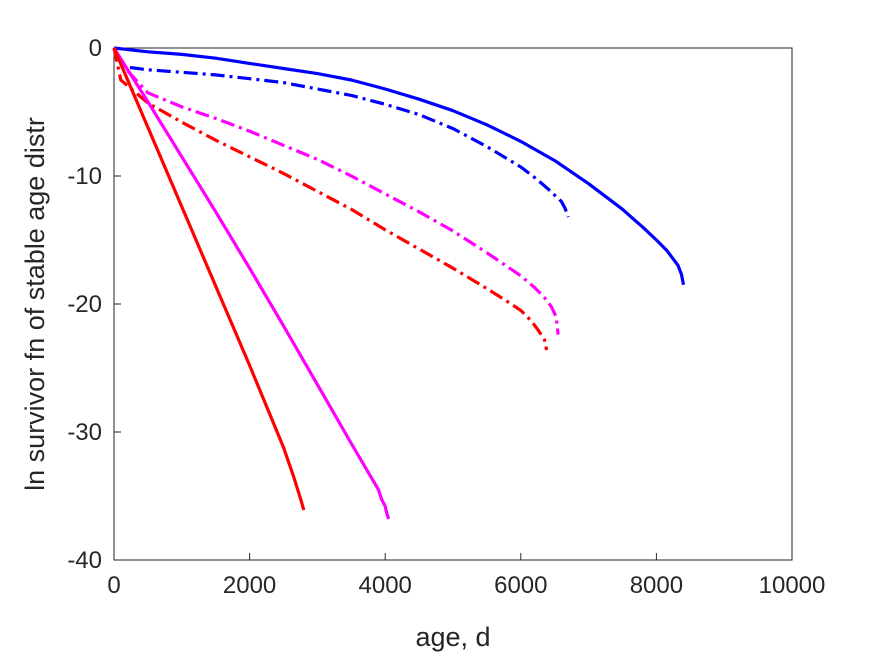 The height and width of the screenshot is (656, 875). I want to click on x-axis: 0 2000 4000 6000 8000 10000, so click(466, 576).